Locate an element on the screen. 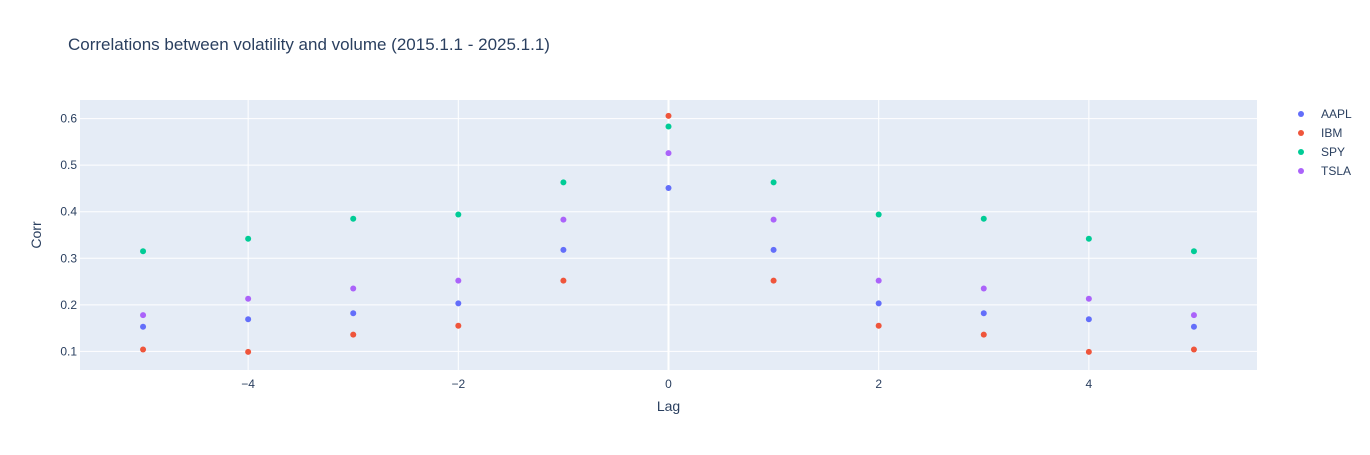  legend-marker-aapl is located at coordinates (1301, 114).